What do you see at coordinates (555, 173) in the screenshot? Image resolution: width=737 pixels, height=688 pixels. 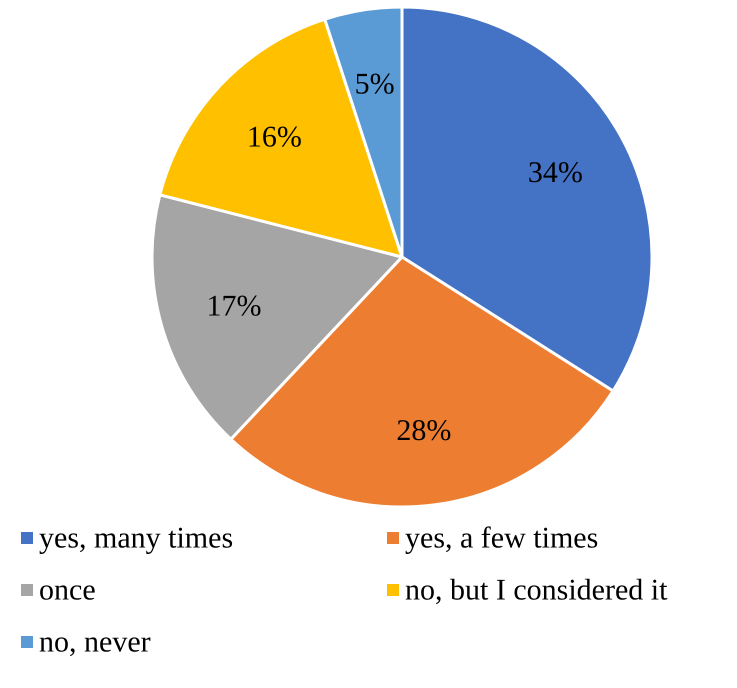 I see `data-label: 34%` at bounding box center [555, 173].